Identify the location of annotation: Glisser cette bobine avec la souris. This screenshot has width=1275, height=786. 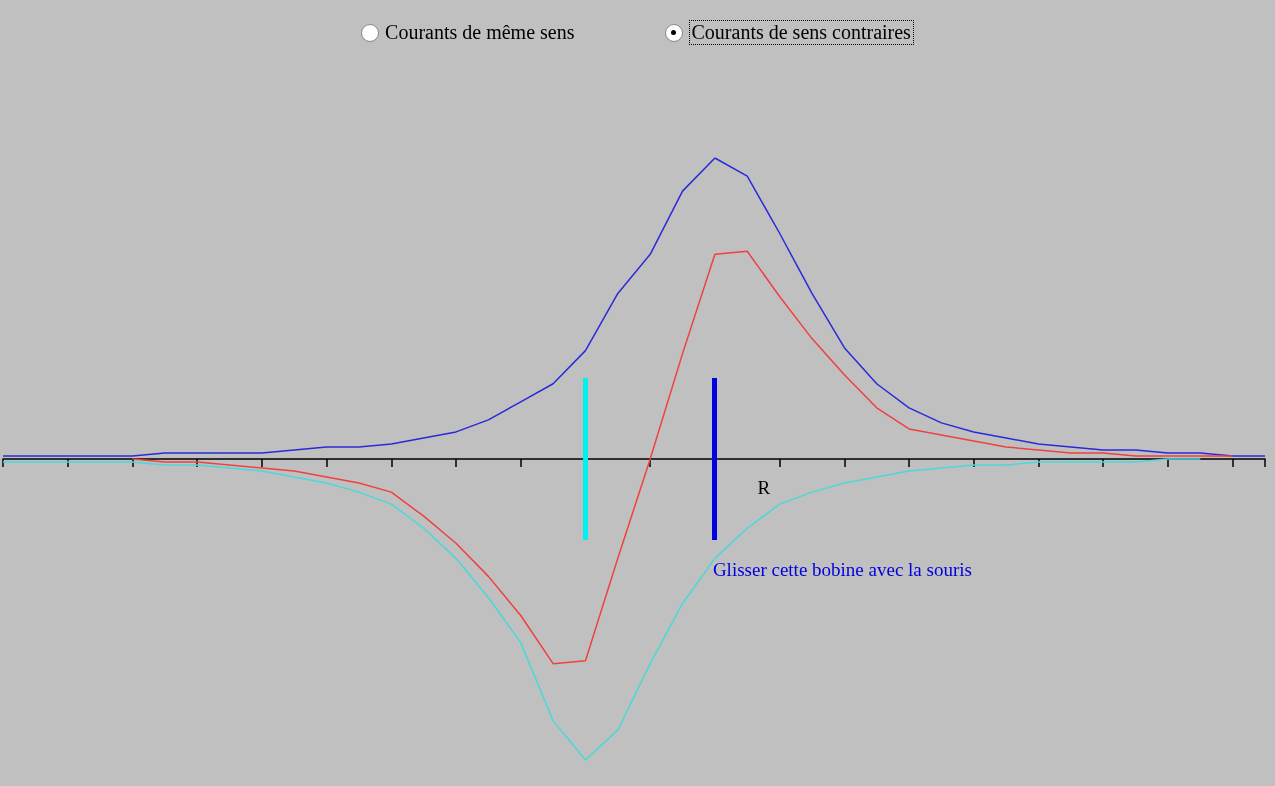
(842, 570).